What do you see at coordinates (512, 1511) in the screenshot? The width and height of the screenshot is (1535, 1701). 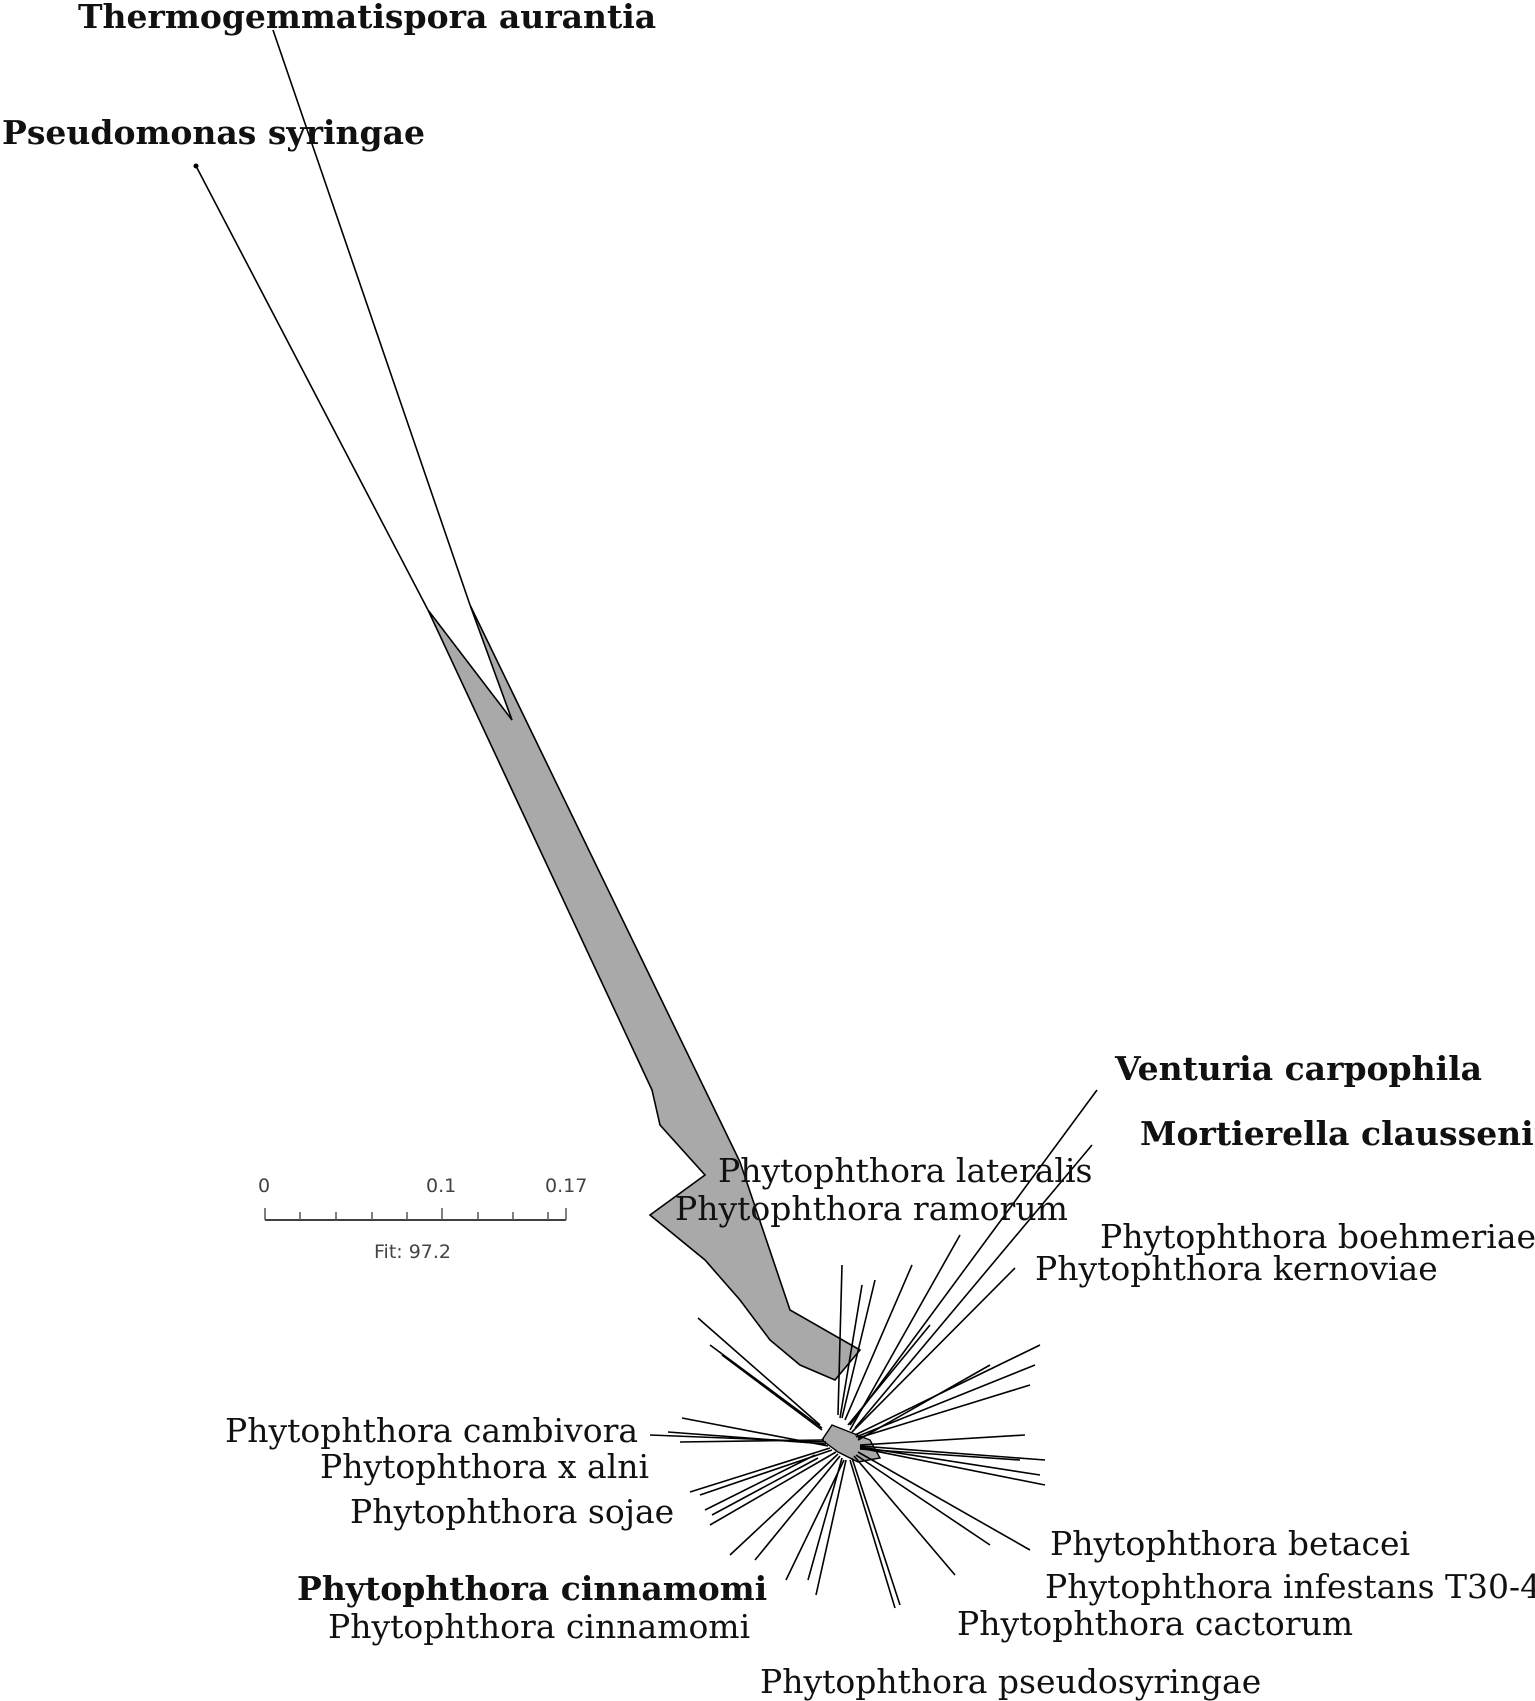 I see `label-sojae: Phytophthora sojae` at bounding box center [512, 1511].